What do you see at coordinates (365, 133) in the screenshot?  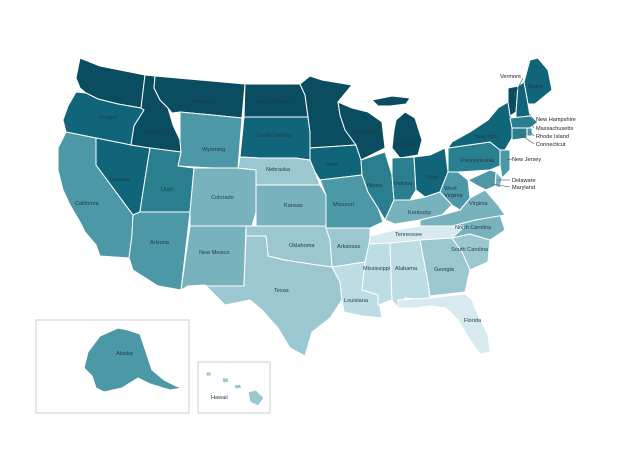 I see `label-wisconsin: Wisconsin` at bounding box center [365, 133].